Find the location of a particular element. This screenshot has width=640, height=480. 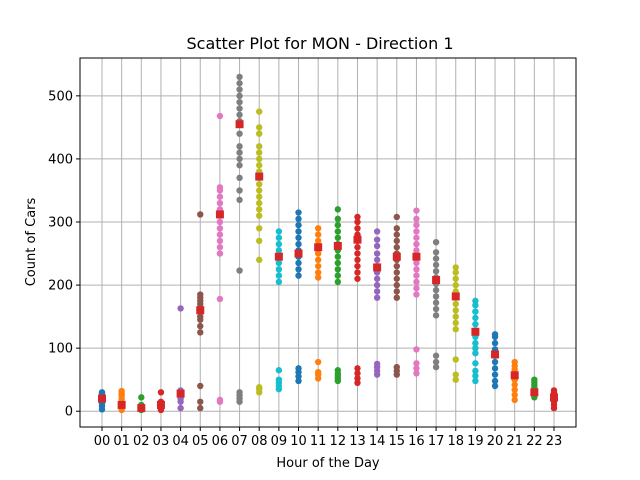

x-tick-label: 02 is located at coordinates (141, 441).